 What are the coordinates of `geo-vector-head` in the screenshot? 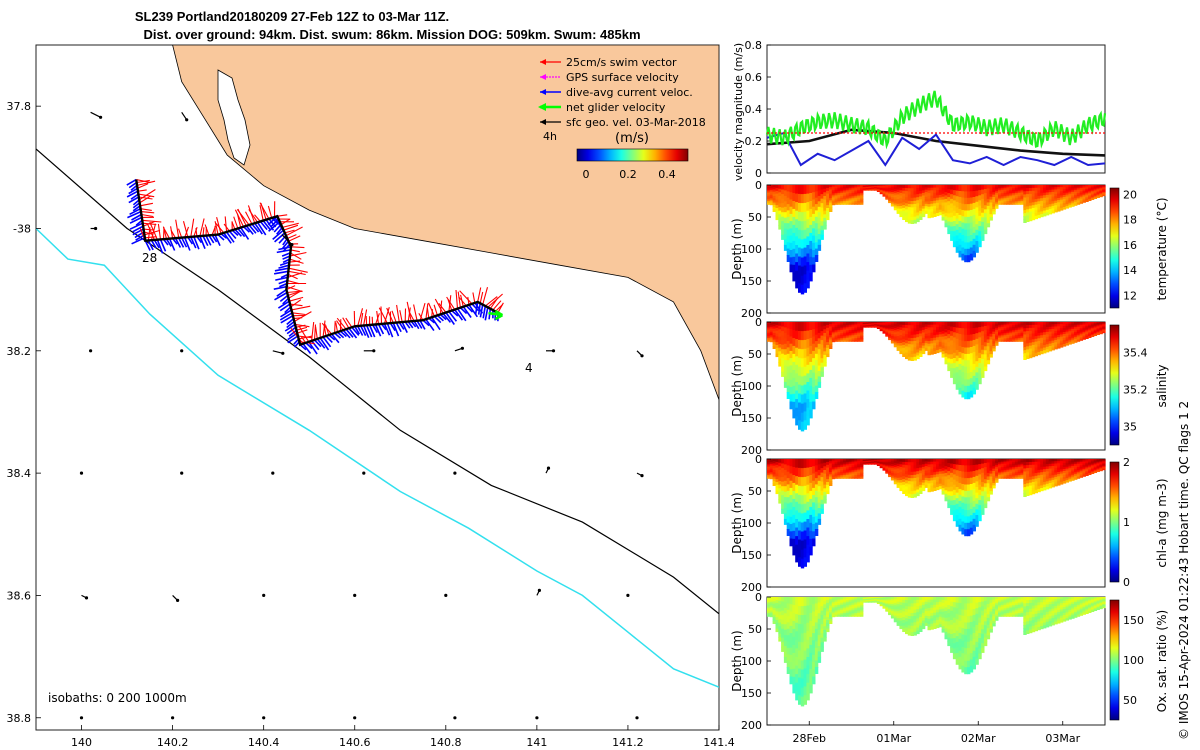 It's located at (364, 473).